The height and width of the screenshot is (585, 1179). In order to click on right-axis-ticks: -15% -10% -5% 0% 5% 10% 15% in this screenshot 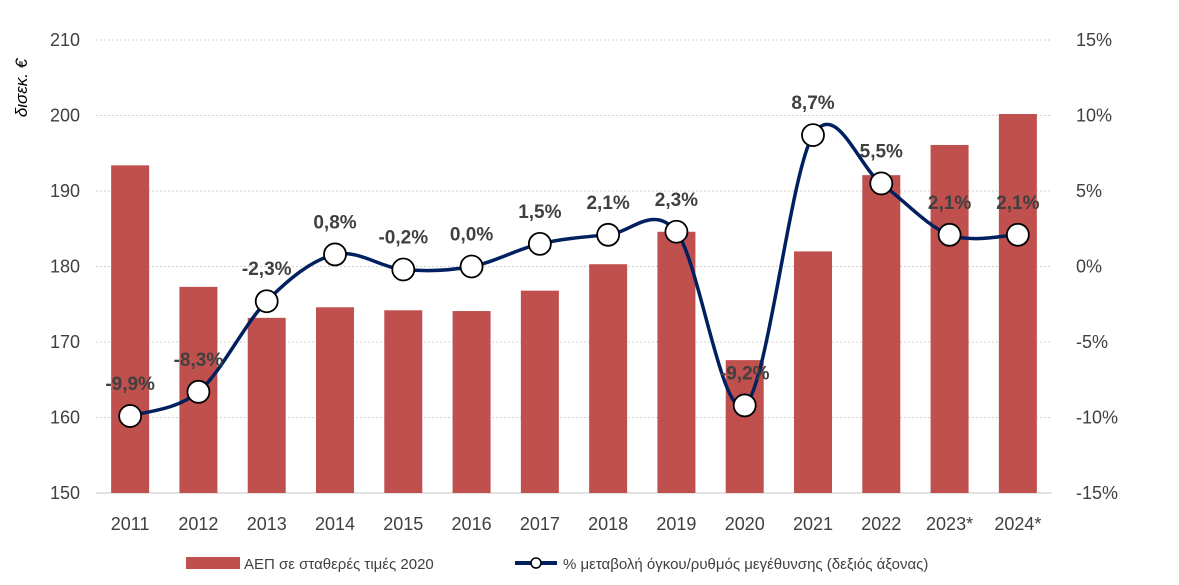, I will do `click(1097, 266)`.